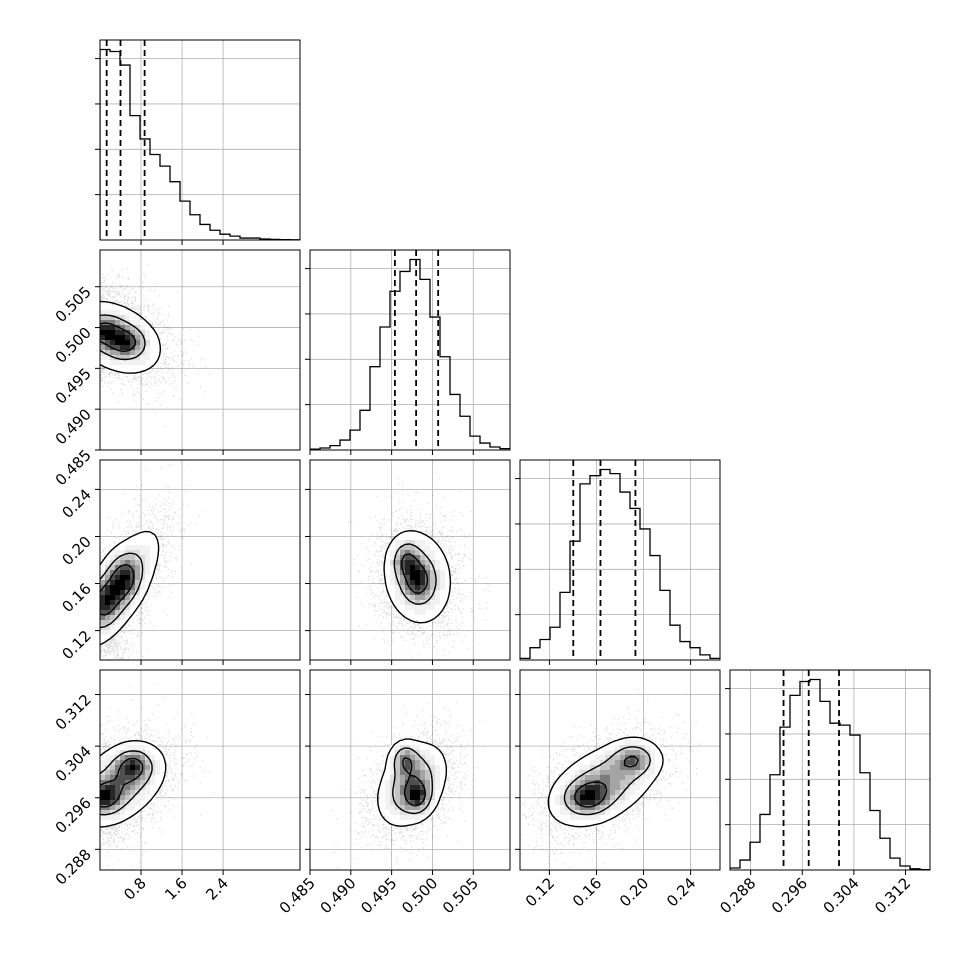 This screenshot has height=970, width=970. Describe the element at coordinates (297, 895) in the screenshot. I see `xtick-label-p1-0: 0.485` at that location.